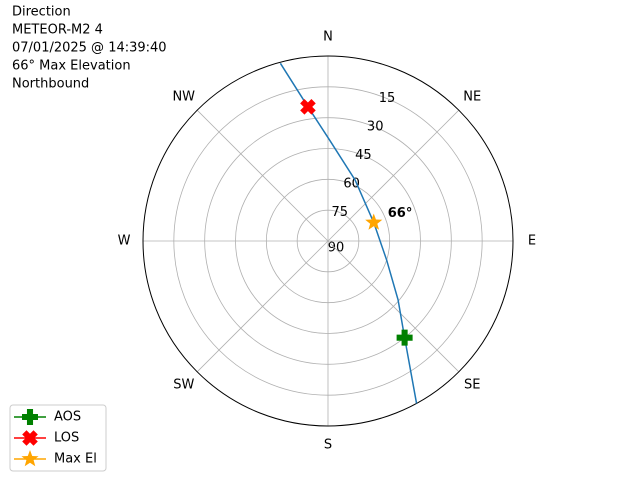 The height and width of the screenshot is (480, 640). I want to click on y-tick-label: 30, so click(375, 127).